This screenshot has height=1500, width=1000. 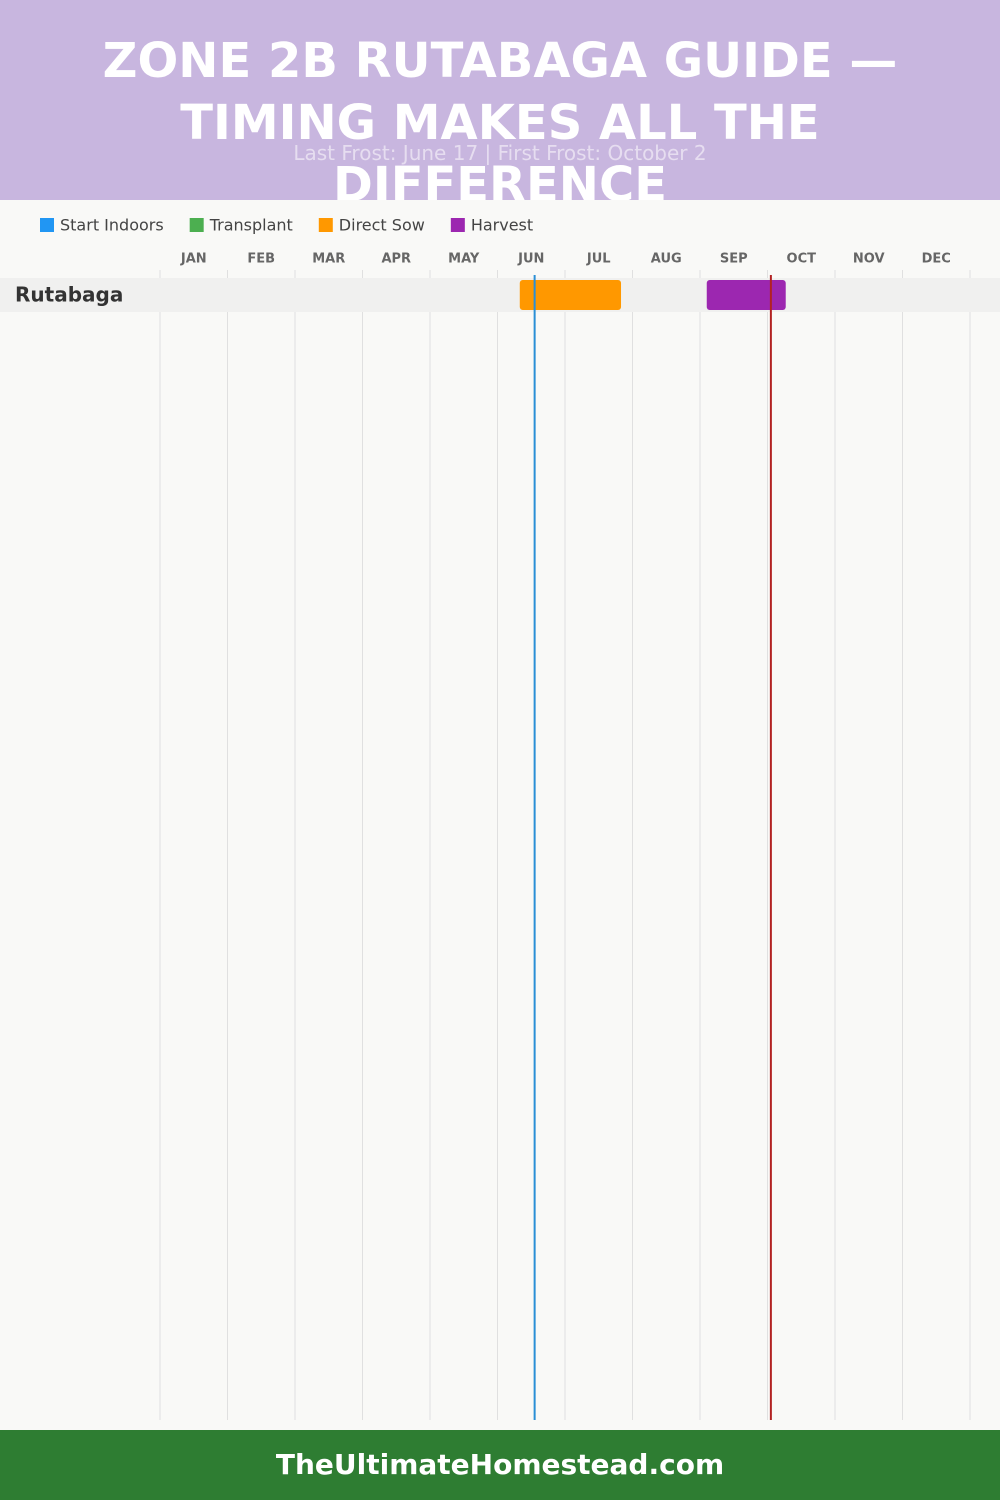 What do you see at coordinates (500, 1465) in the screenshot?
I see `footer: TheUltimateHomestead.com` at bounding box center [500, 1465].